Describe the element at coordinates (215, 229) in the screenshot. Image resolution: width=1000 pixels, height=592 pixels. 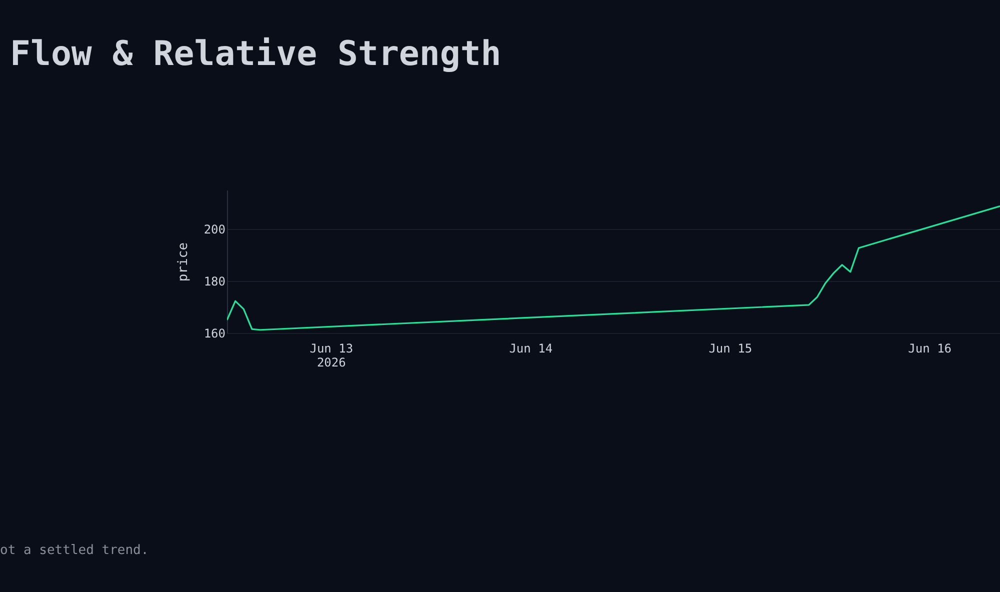
I see `y-tick-label: 200` at that location.